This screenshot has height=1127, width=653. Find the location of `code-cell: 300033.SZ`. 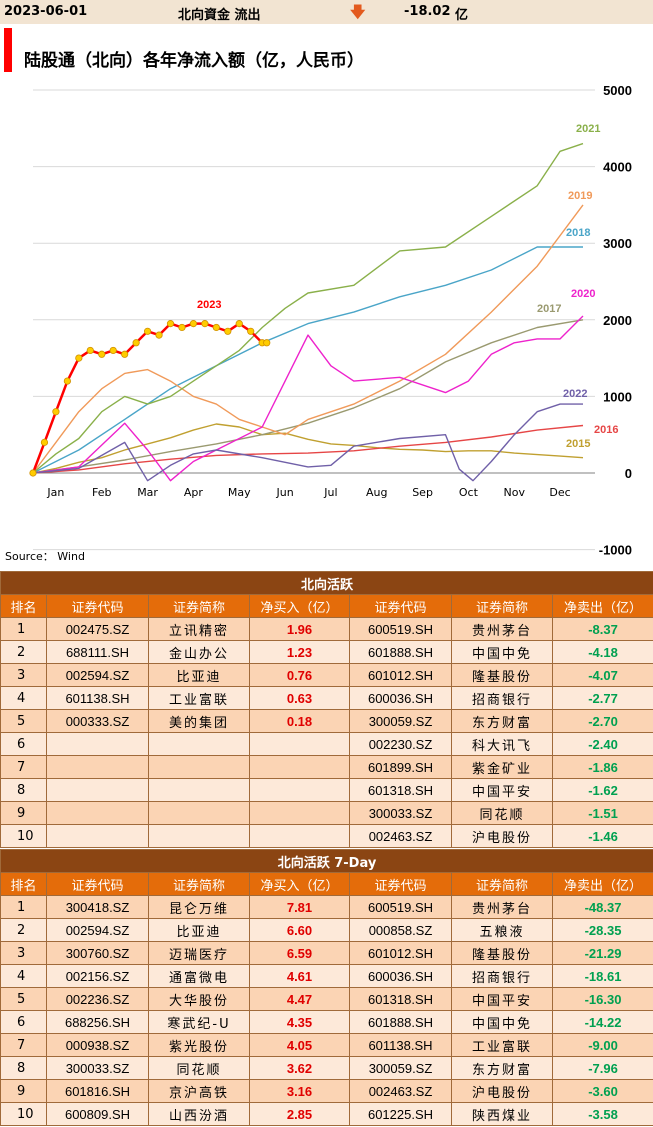

code-cell: 300033.SZ is located at coordinates (400, 813).